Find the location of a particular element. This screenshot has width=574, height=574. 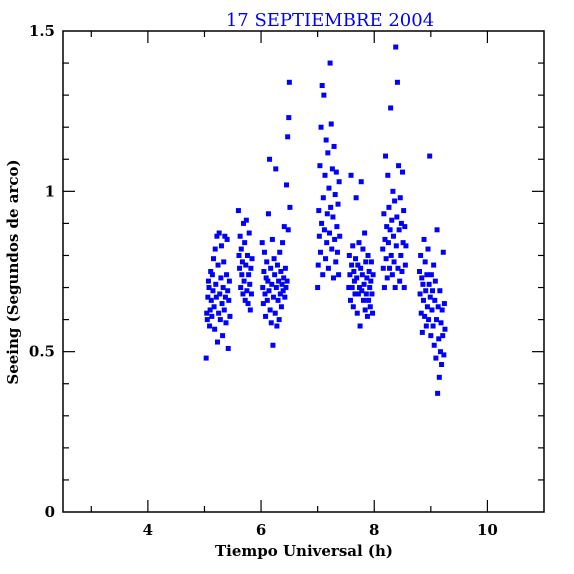

y-tick-label: 1.5 is located at coordinates (42, 31).